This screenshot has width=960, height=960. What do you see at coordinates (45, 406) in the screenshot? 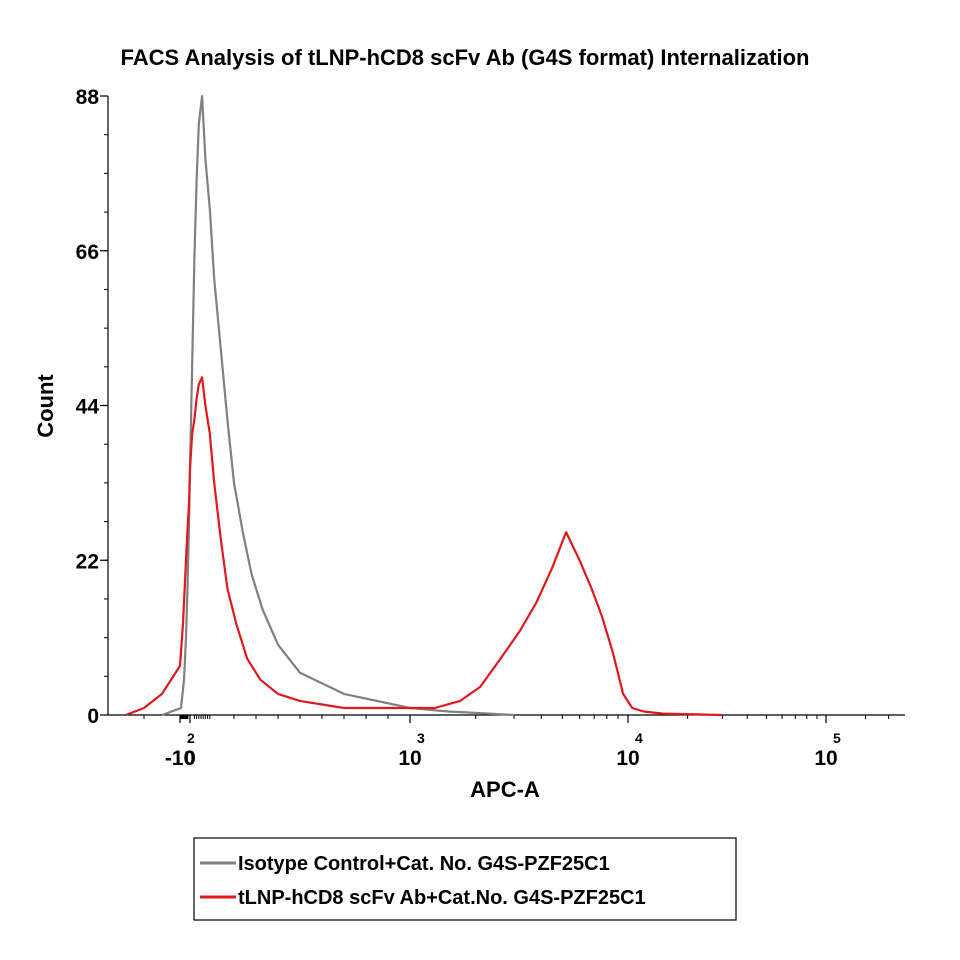
I see `y-axis-label: Count` at bounding box center [45, 406].